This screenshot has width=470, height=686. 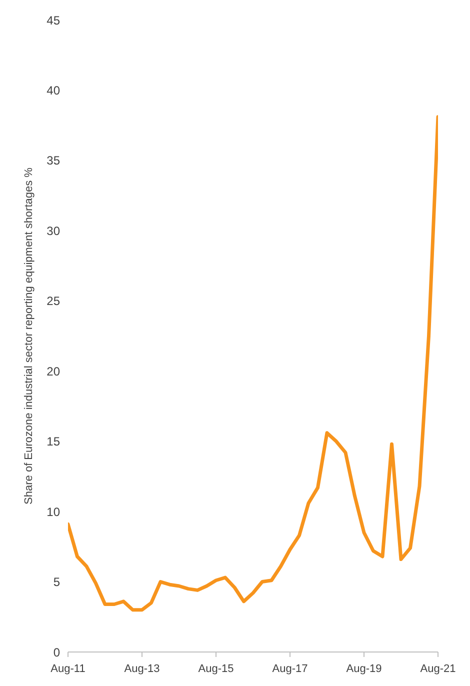 I want to click on y-tick-label: 0, so click(x=56, y=652).